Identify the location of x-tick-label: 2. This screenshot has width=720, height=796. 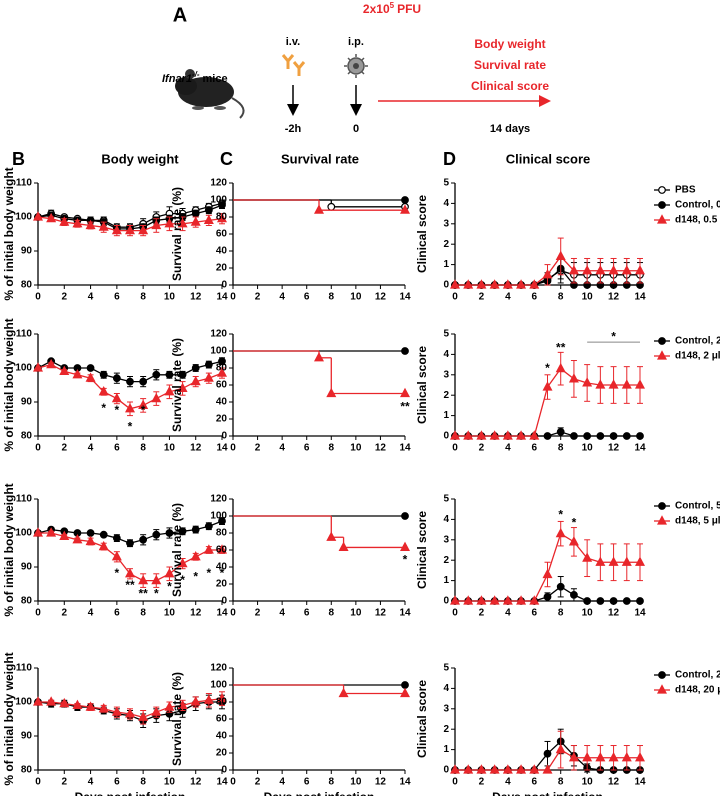
(482, 613).